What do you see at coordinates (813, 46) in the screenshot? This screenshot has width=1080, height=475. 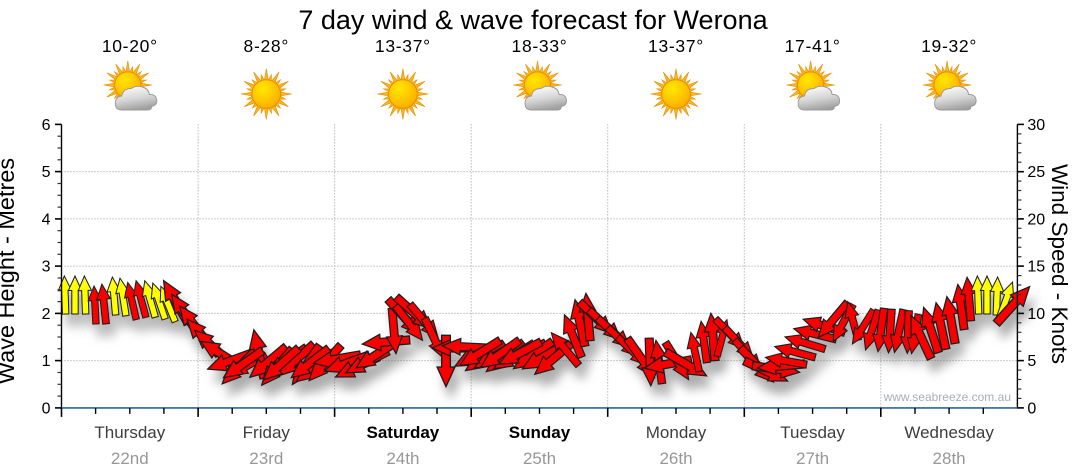 I see `svg-text: 17-41°` at bounding box center [813, 46].